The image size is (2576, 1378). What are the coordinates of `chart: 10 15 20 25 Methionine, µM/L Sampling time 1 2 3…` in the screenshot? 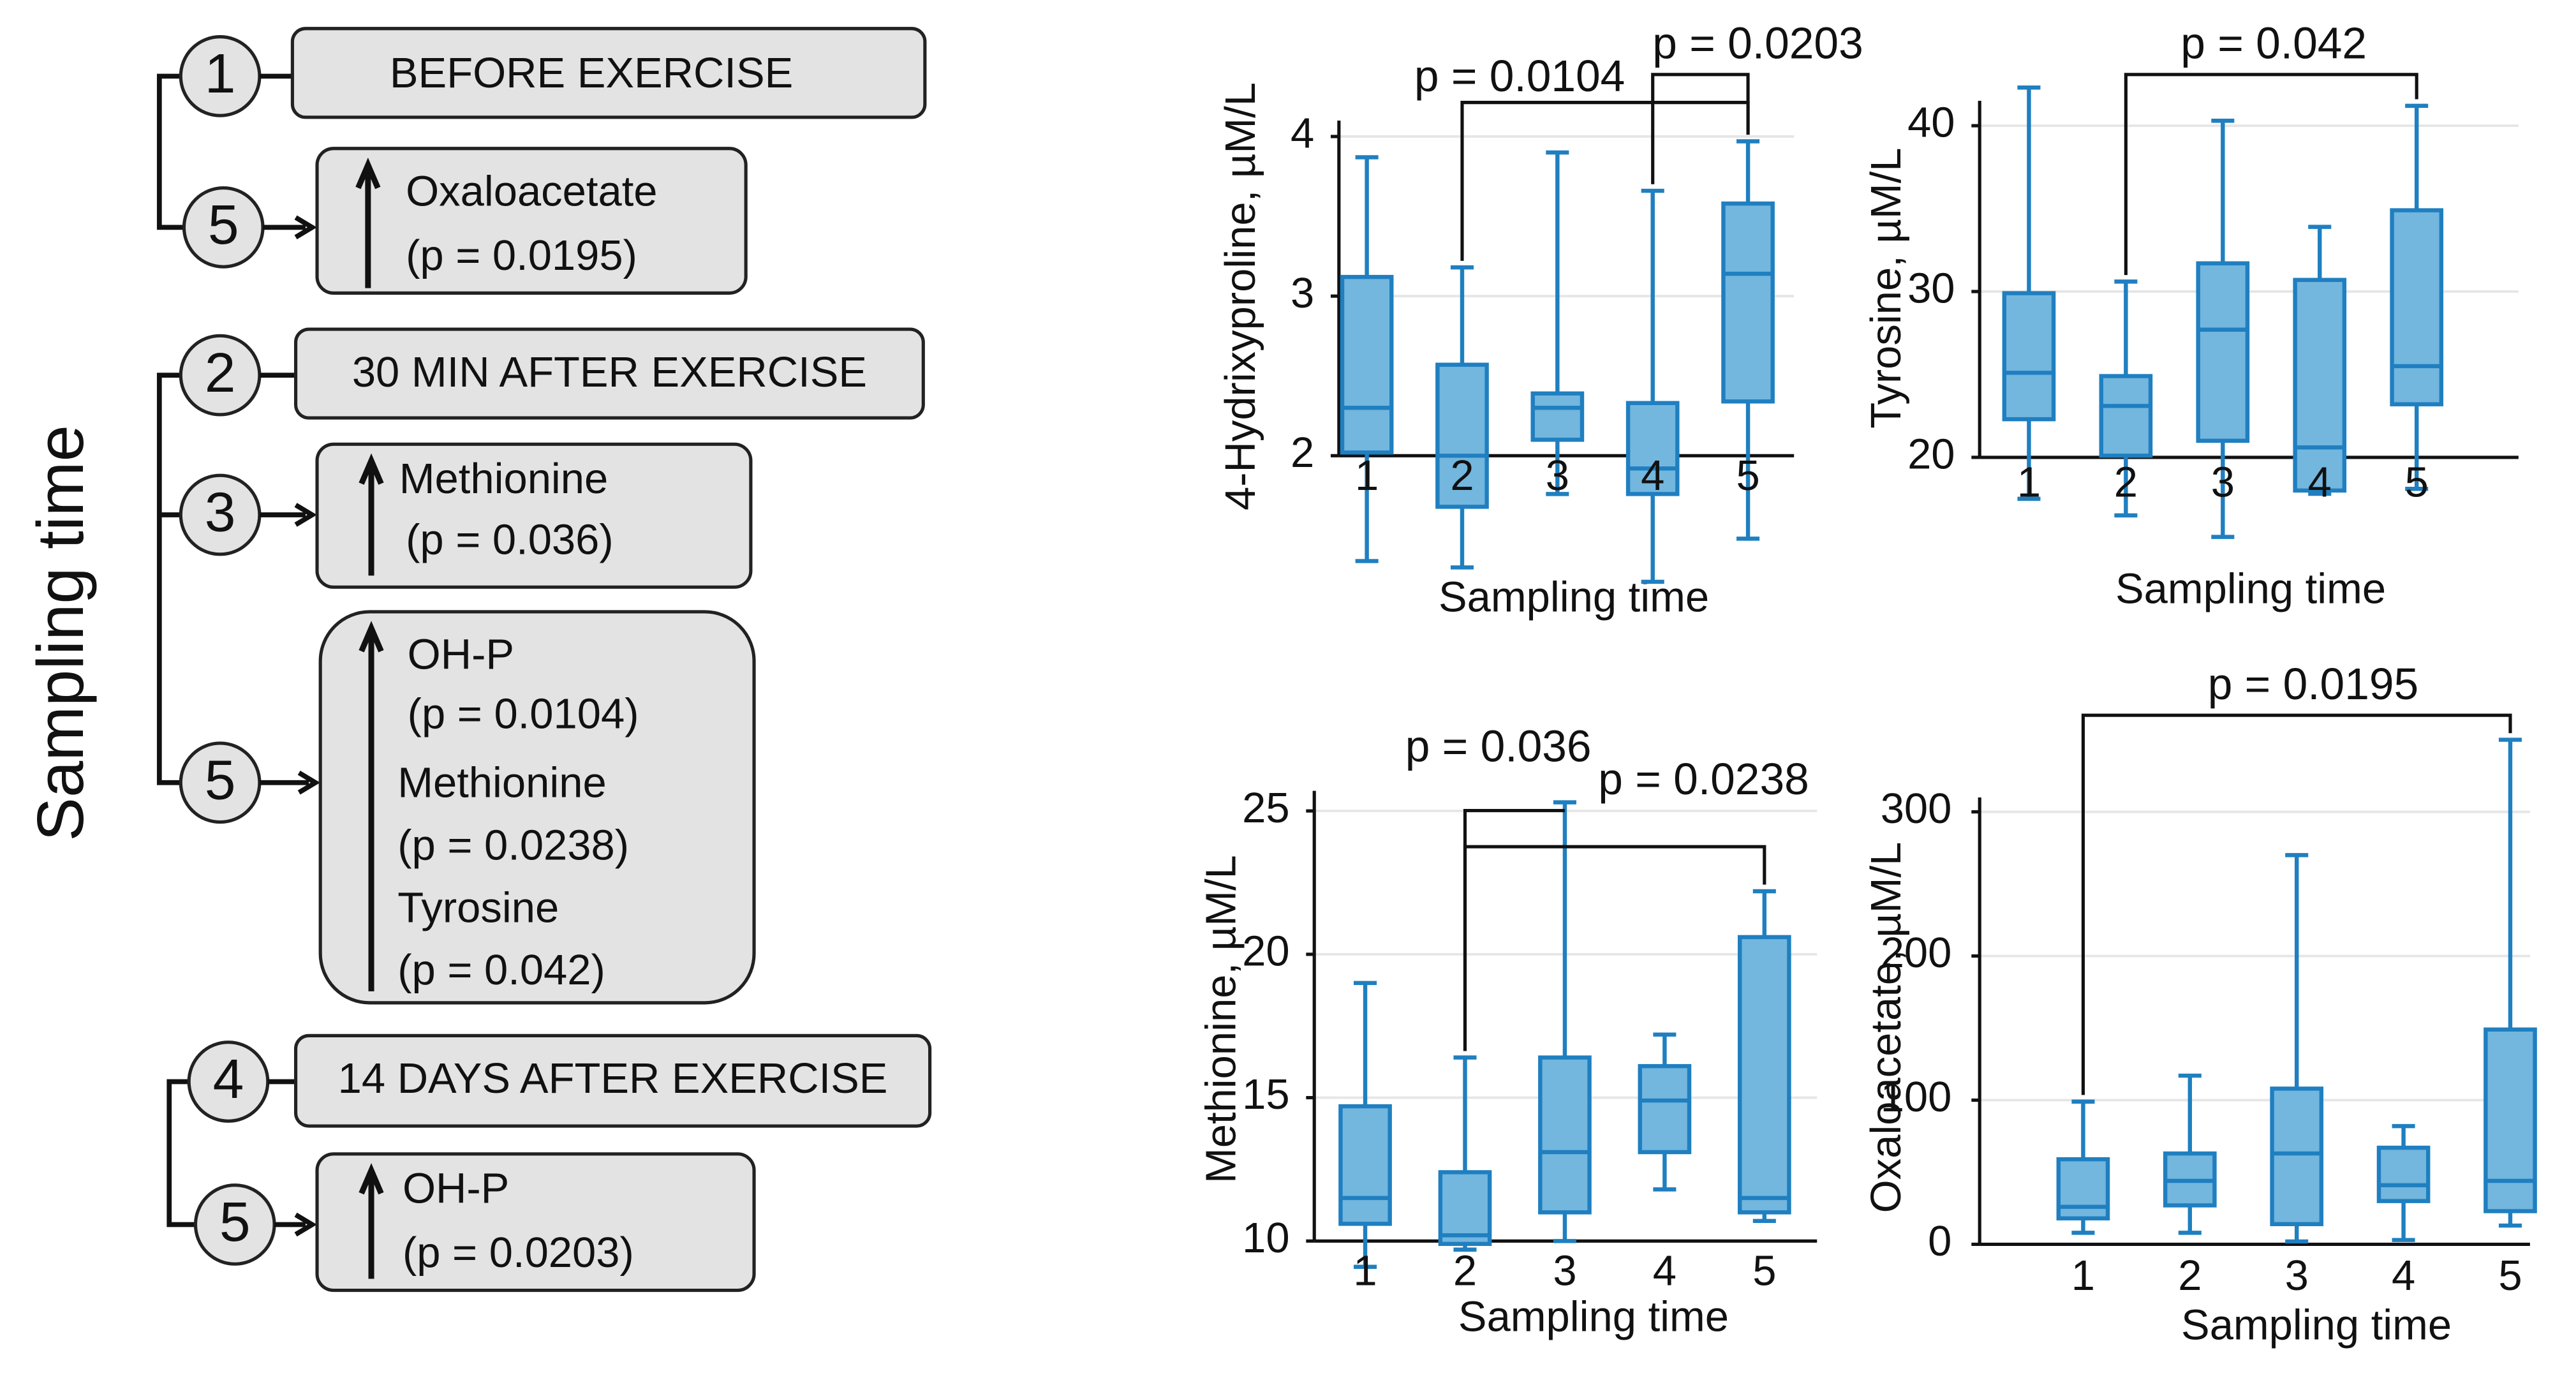 It's located at (1507, 1031).